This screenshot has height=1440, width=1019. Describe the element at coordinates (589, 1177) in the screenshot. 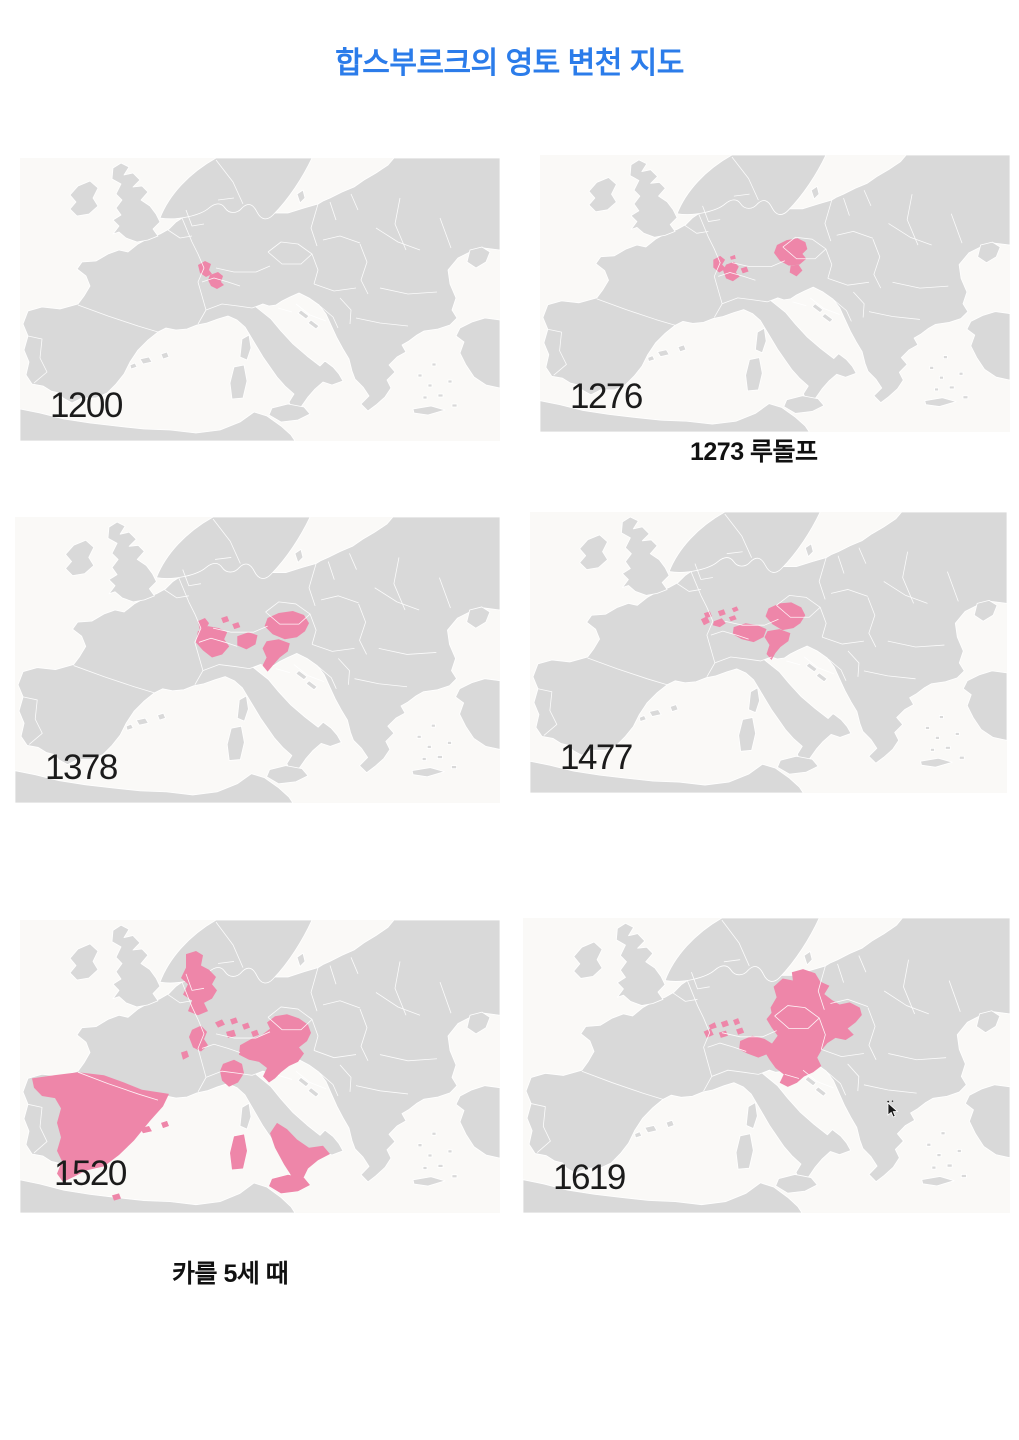

I see `year-label-1619: 1619` at that location.